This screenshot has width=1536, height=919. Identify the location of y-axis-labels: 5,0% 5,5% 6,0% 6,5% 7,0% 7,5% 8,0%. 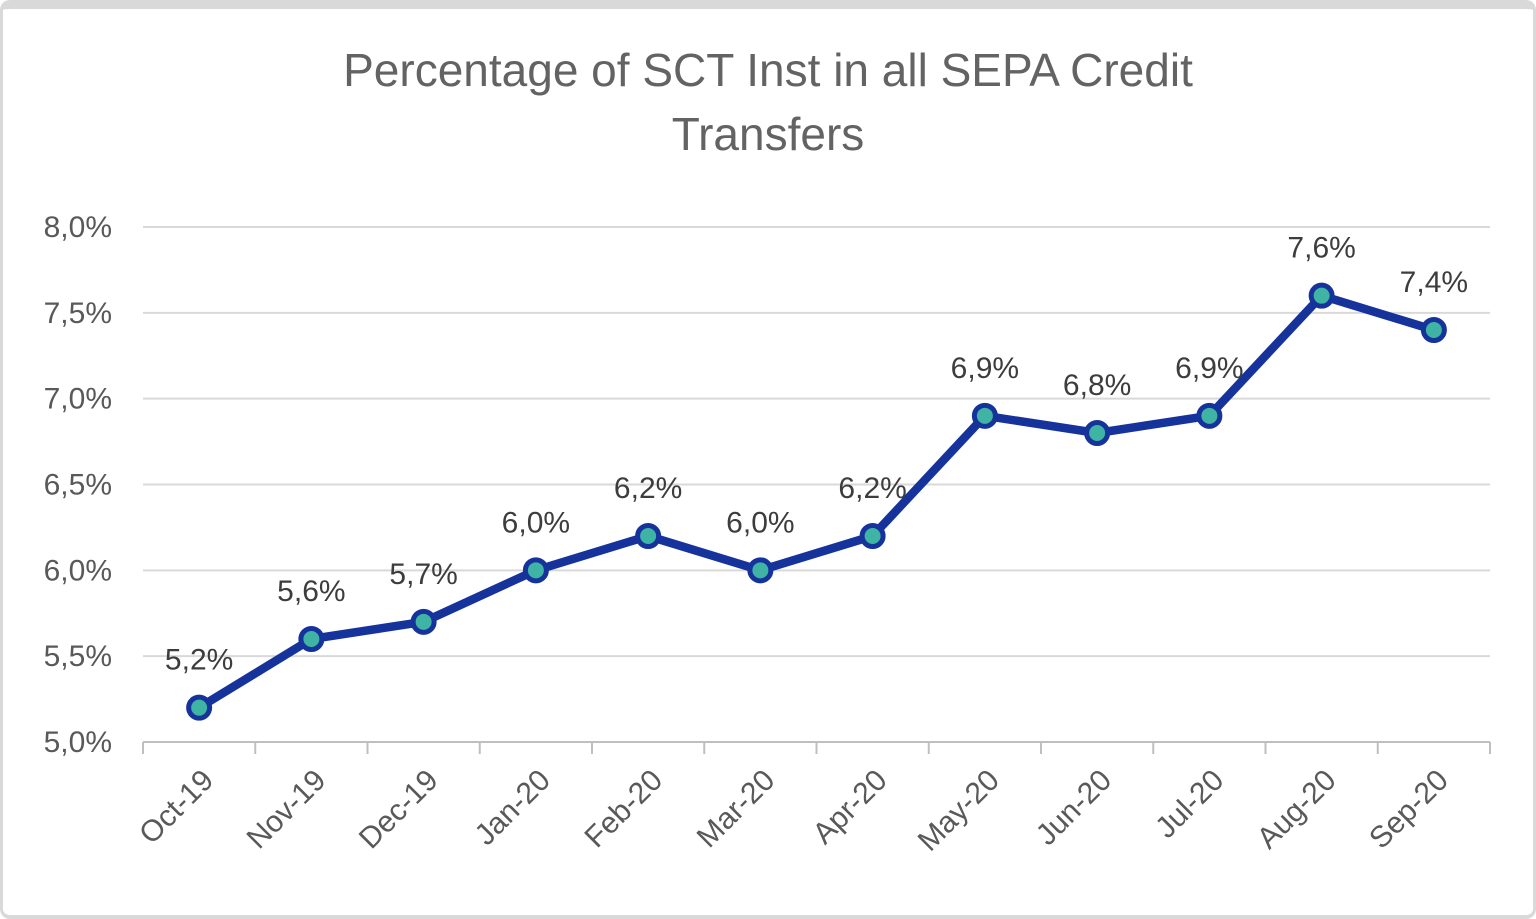
(78, 485).